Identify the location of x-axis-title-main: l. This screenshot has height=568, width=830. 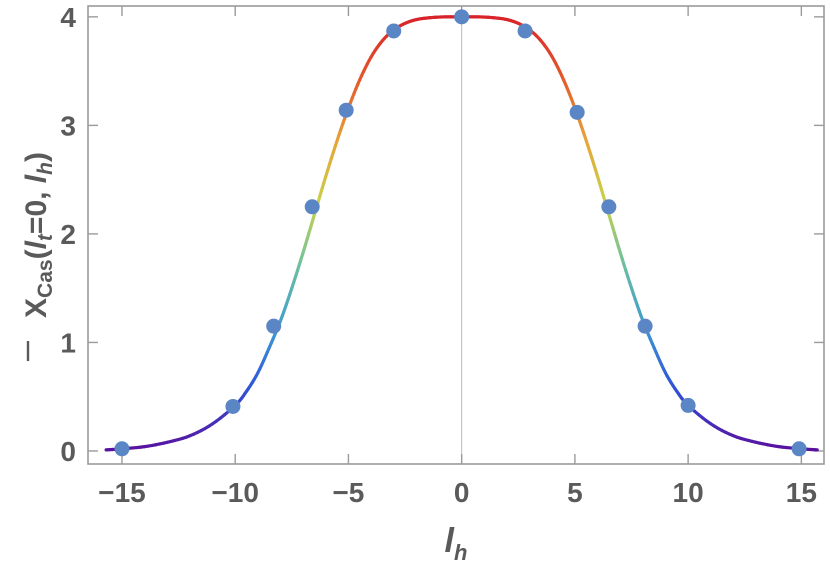
(450, 541).